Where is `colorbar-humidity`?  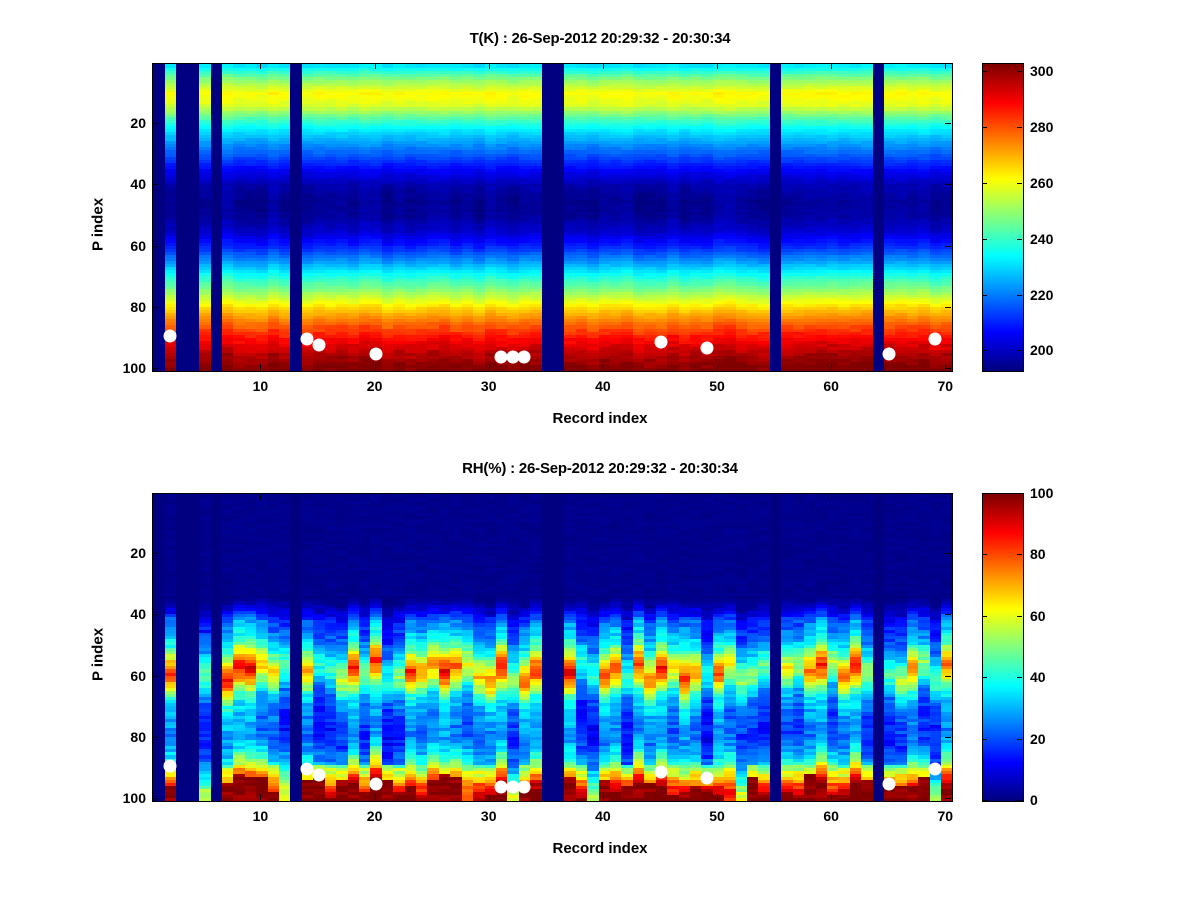 colorbar-humidity is located at coordinates (1003, 647).